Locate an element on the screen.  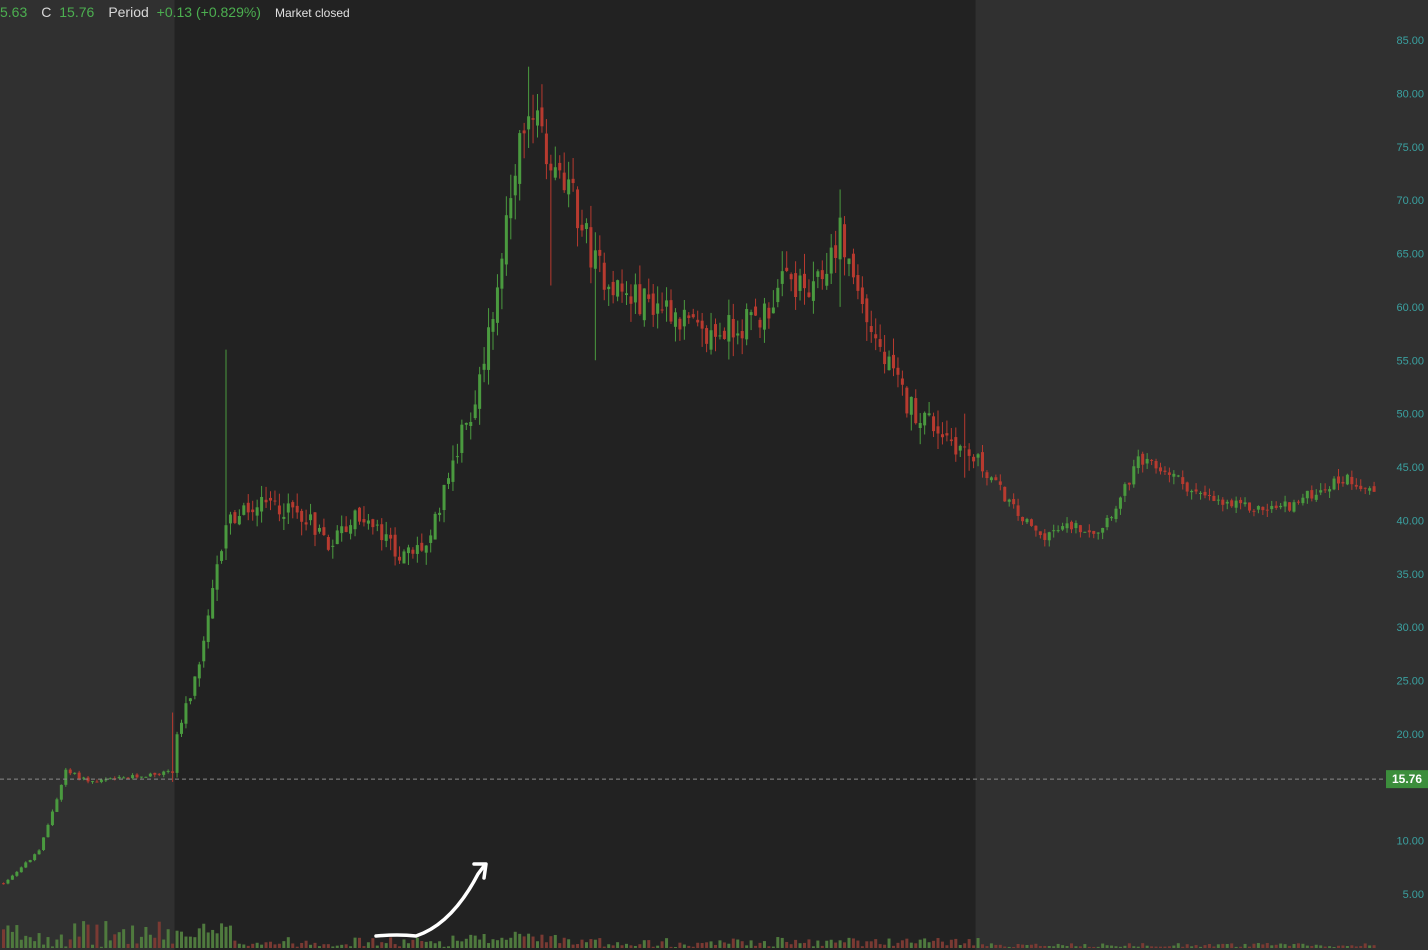
last-price-label: 15.76 is located at coordinates (1407, 779).